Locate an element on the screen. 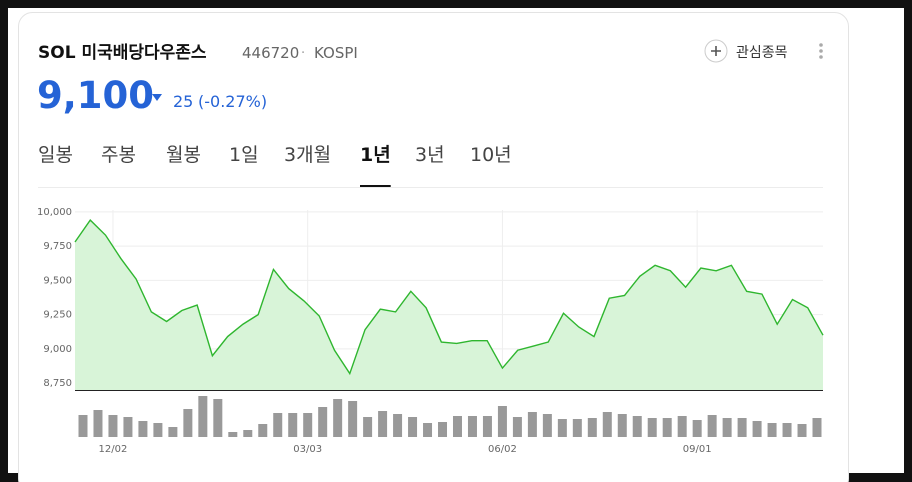 The width and height of the screenshot is (912, 482). tab: 1년 is located at coordinates (375, 155).